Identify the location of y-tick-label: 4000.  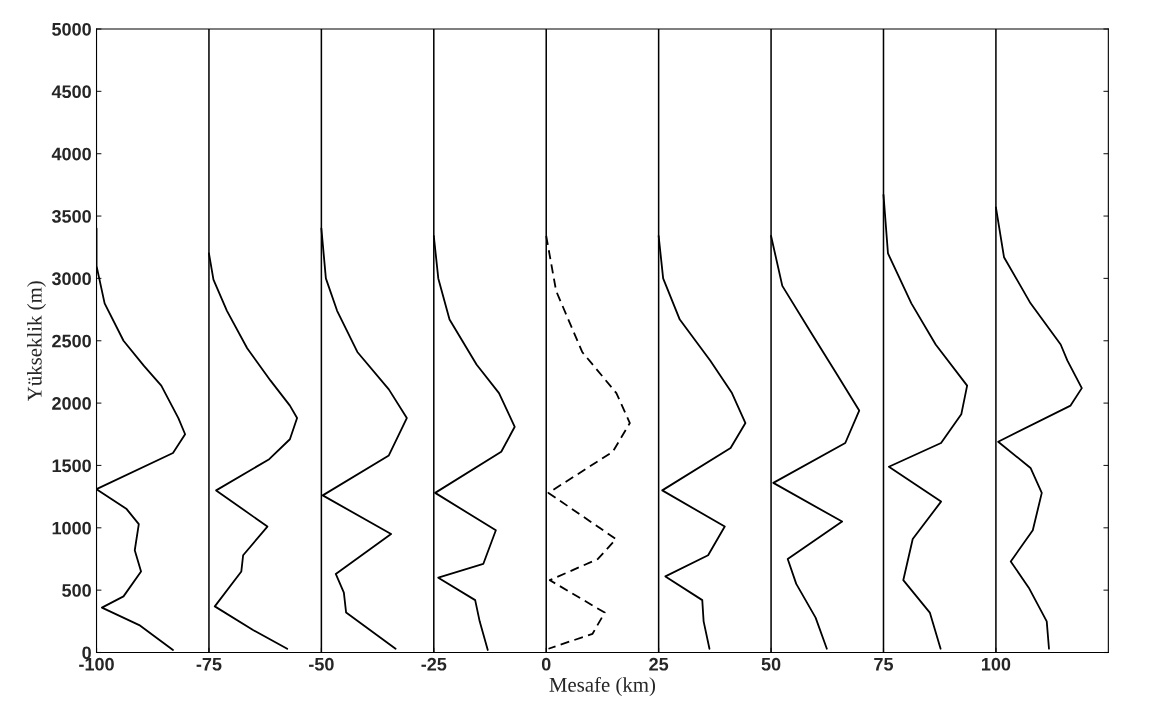
(71, 154).